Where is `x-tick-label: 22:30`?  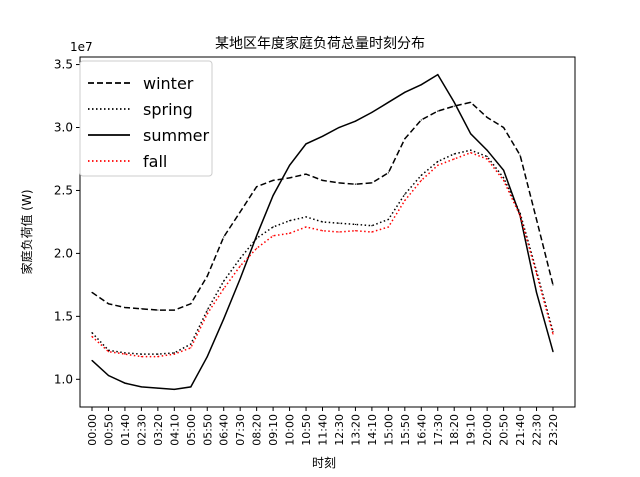 x-tick-label: 22:30 is located at coordinates (537, 430).